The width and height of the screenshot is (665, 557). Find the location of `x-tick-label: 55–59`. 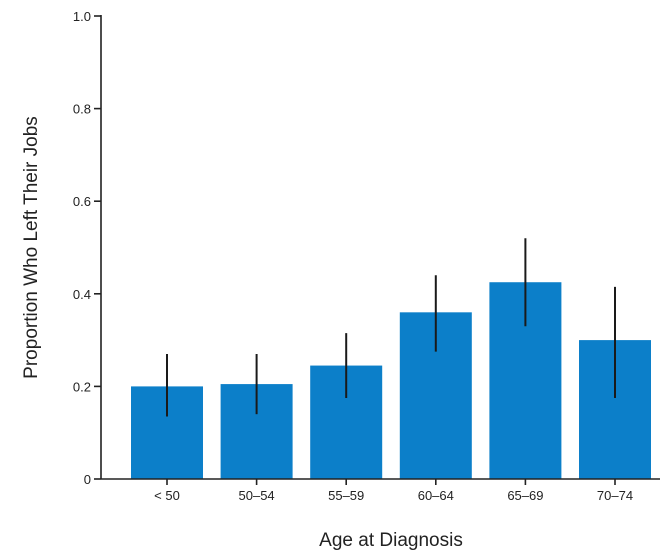

x-tick-label: 55–59 is located at coordinates (346, 495).